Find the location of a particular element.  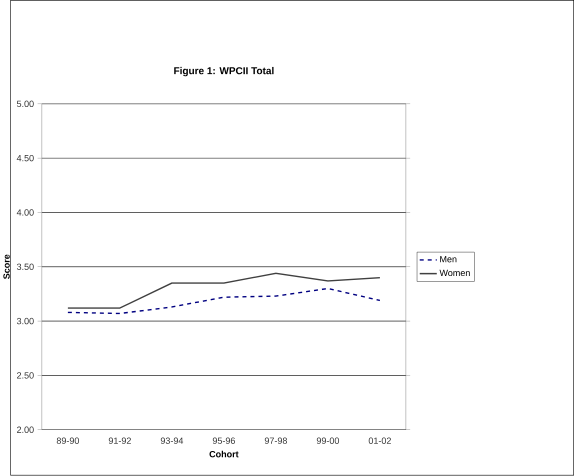

y-tick-label: 4.00 is located at coordinates (25, 212).